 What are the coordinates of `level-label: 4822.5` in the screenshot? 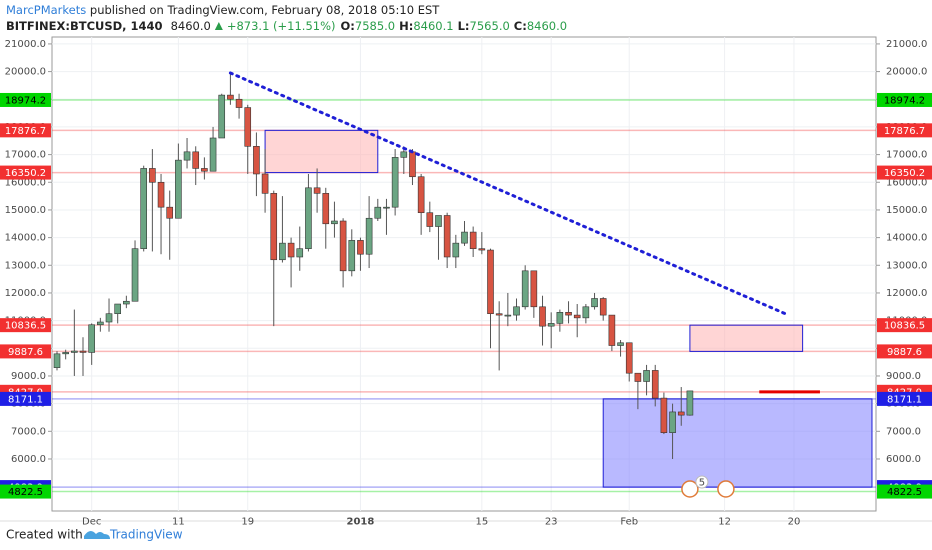 It's located at (904, 492).